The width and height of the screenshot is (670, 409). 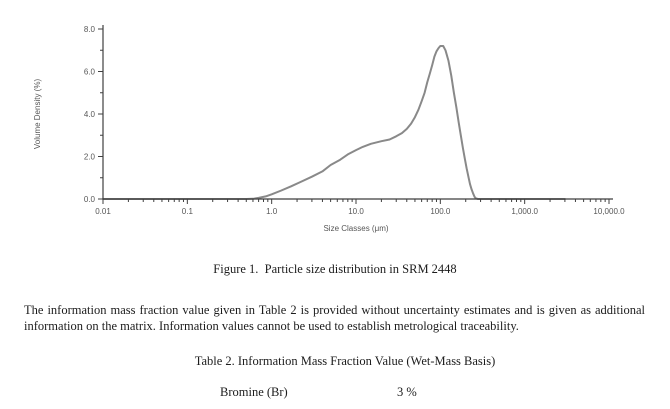 I want to click on svg-text: 10,000.0, so click(x=609, y=211).